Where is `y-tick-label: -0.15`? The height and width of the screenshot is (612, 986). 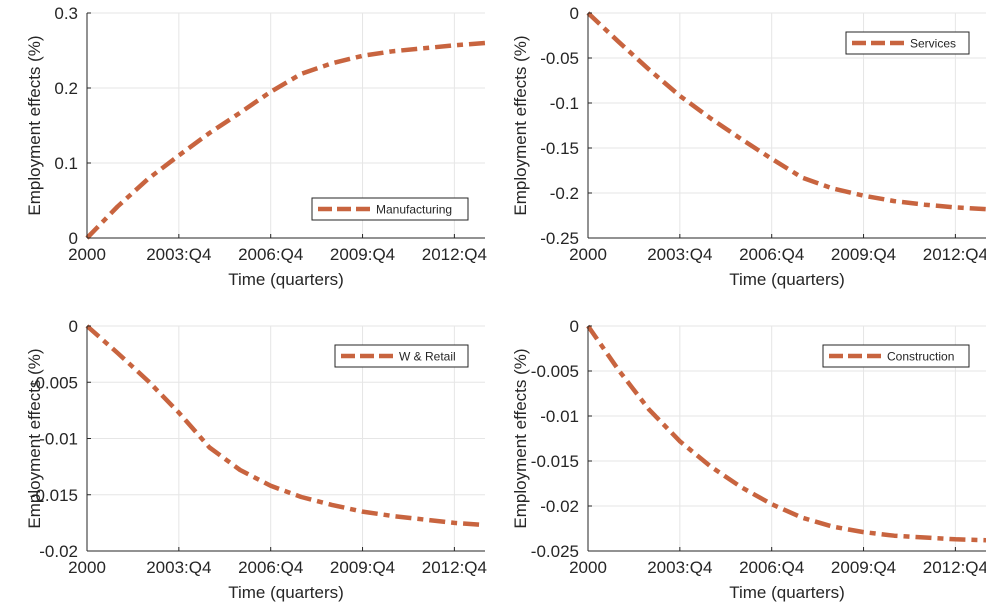
y-tick-label: -0.15 is located at coordinates (559, 148).